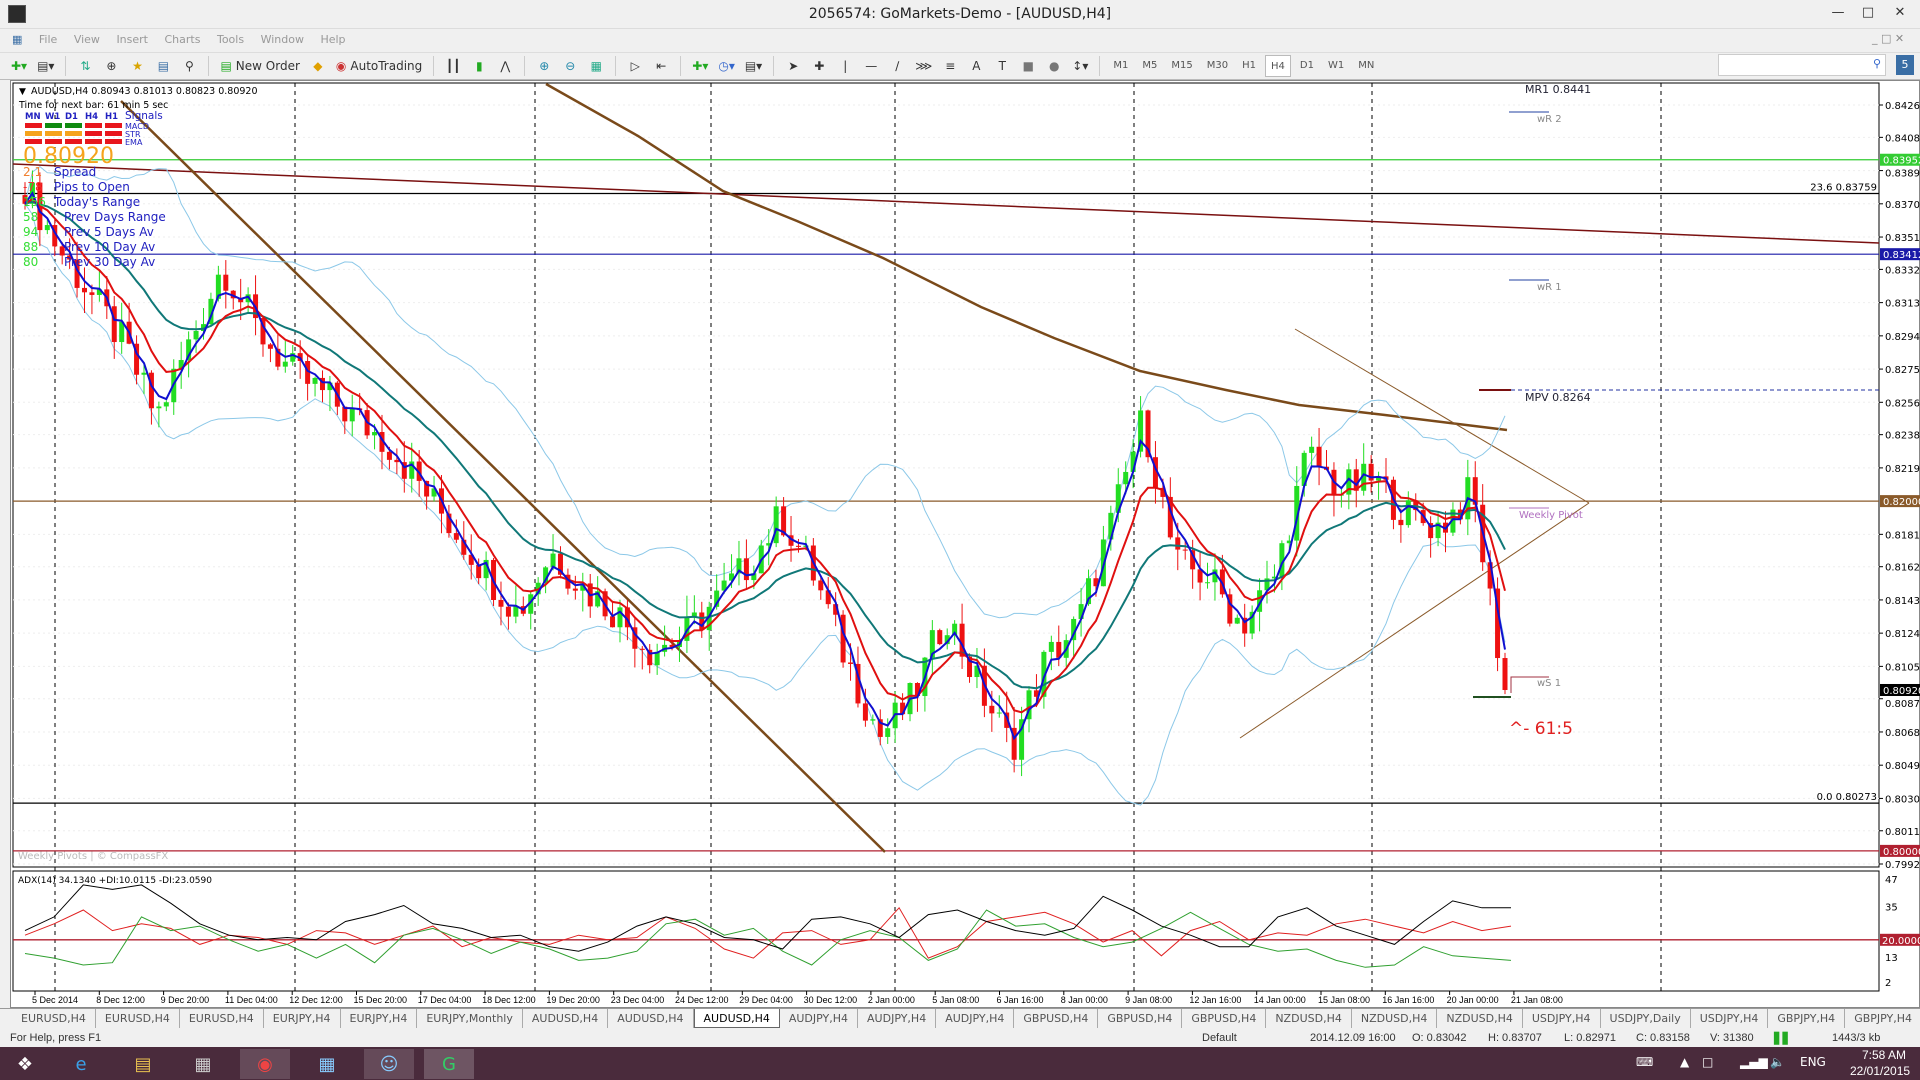 This screenshot has height=1080, width=1920. What do you see at coordinates (1868, 12) in the screenshot?
I see `maximize-icon: □` at bounding box center [1868, 12].